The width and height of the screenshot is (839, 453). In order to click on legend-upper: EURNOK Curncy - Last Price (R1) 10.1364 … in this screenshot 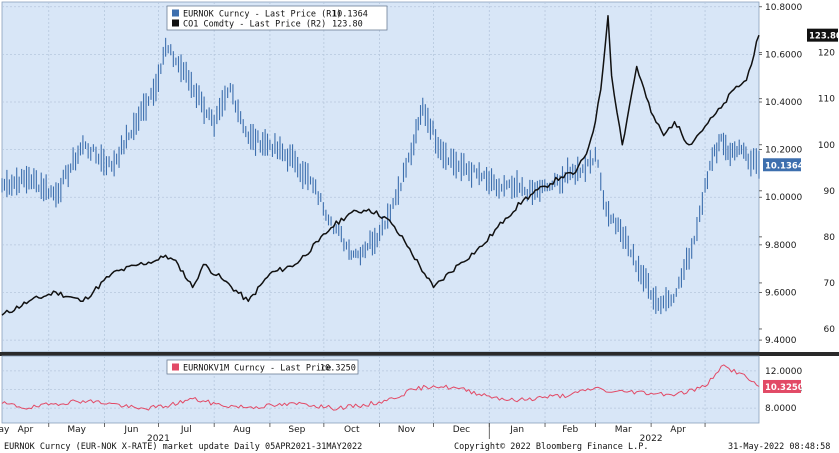, I will do `click(277, 18)`.